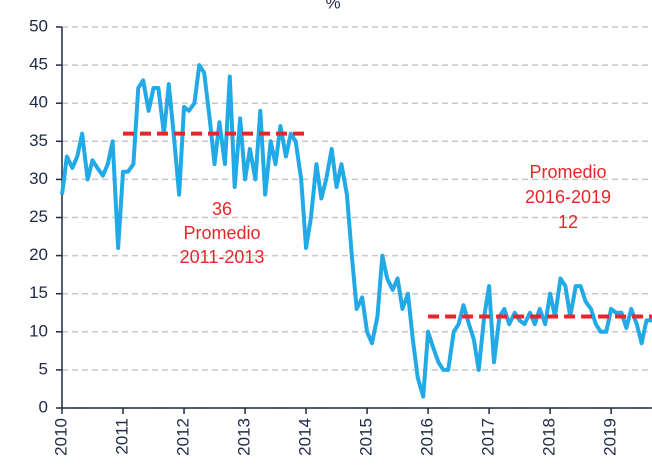  I want to click on x-tick-label: 2019, so click(610, 437).